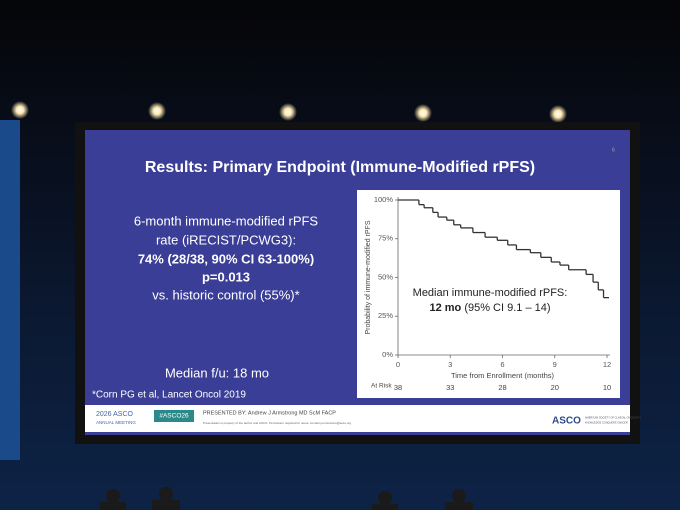  Describe the element at coordinates (398, 387) in the screenshot. I see `at-risk-count: 38` at that location.